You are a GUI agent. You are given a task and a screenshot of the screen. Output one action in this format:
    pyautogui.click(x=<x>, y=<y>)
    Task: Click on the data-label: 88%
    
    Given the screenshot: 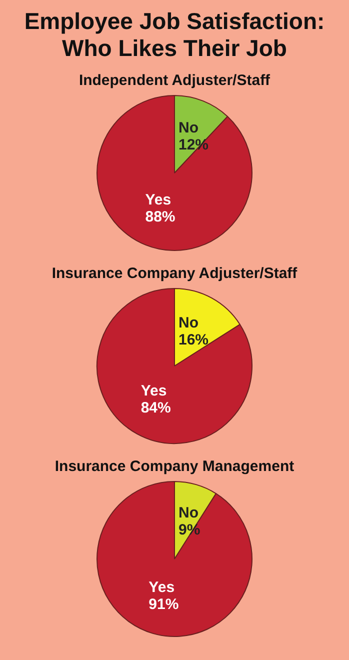 What is the action you would take?
    pyautogui.click(x=160, y=217)
    